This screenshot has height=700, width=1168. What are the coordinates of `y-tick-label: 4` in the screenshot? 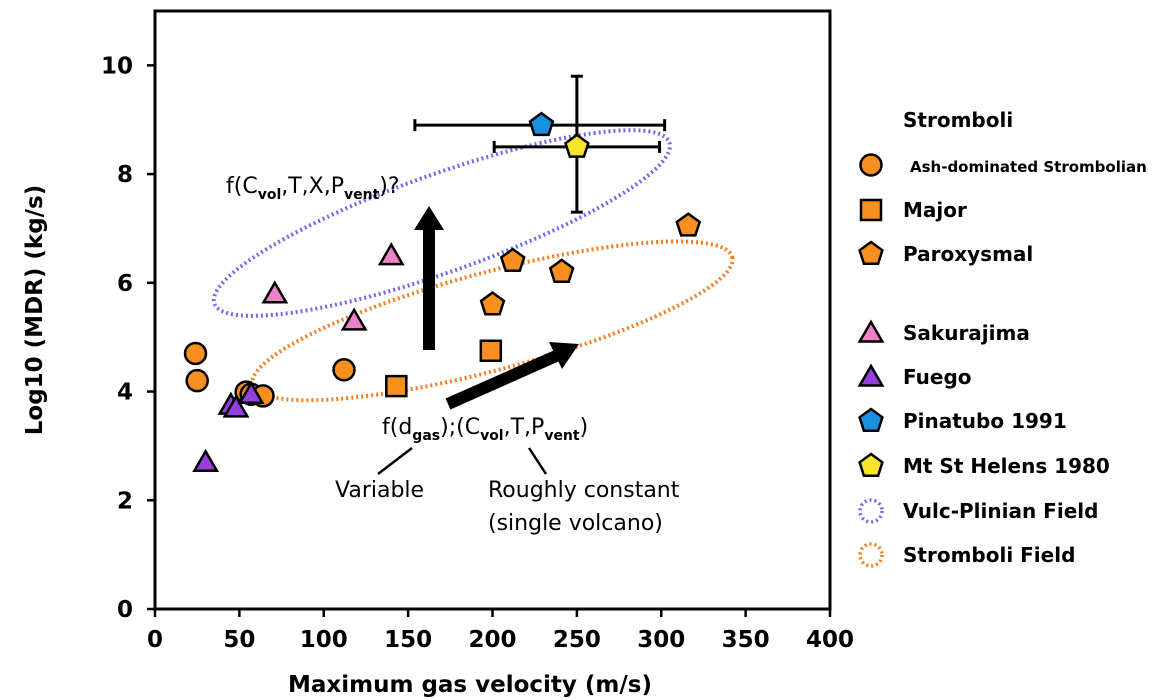 It's located at (125, 393).